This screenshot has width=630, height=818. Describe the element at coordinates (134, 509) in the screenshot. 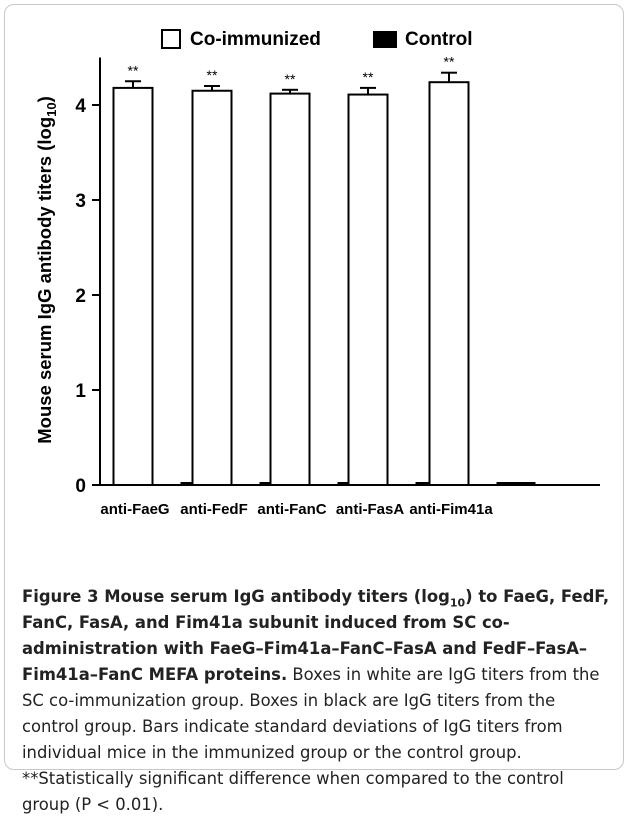

I see `x-tick-label: anti-FaeG` at that location.